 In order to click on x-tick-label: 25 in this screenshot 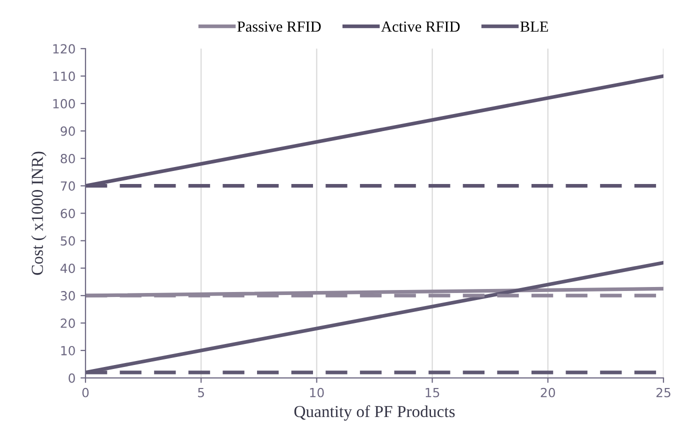, I will do `click(663, 393)`.